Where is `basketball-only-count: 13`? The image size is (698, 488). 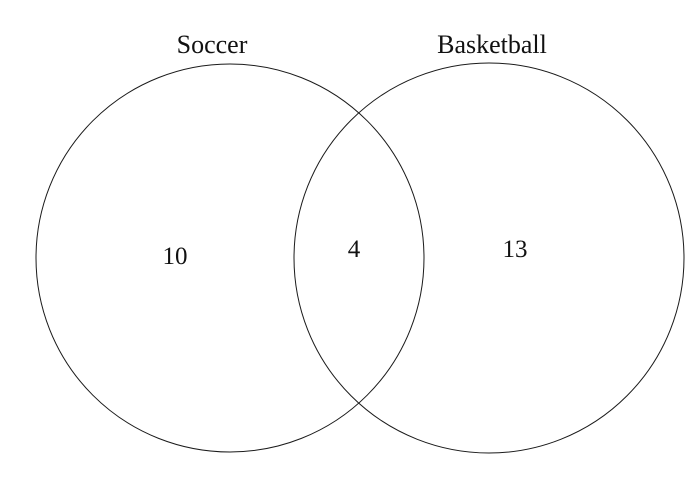 basketball-only-count: 13 is located at coordinates (515, 249).